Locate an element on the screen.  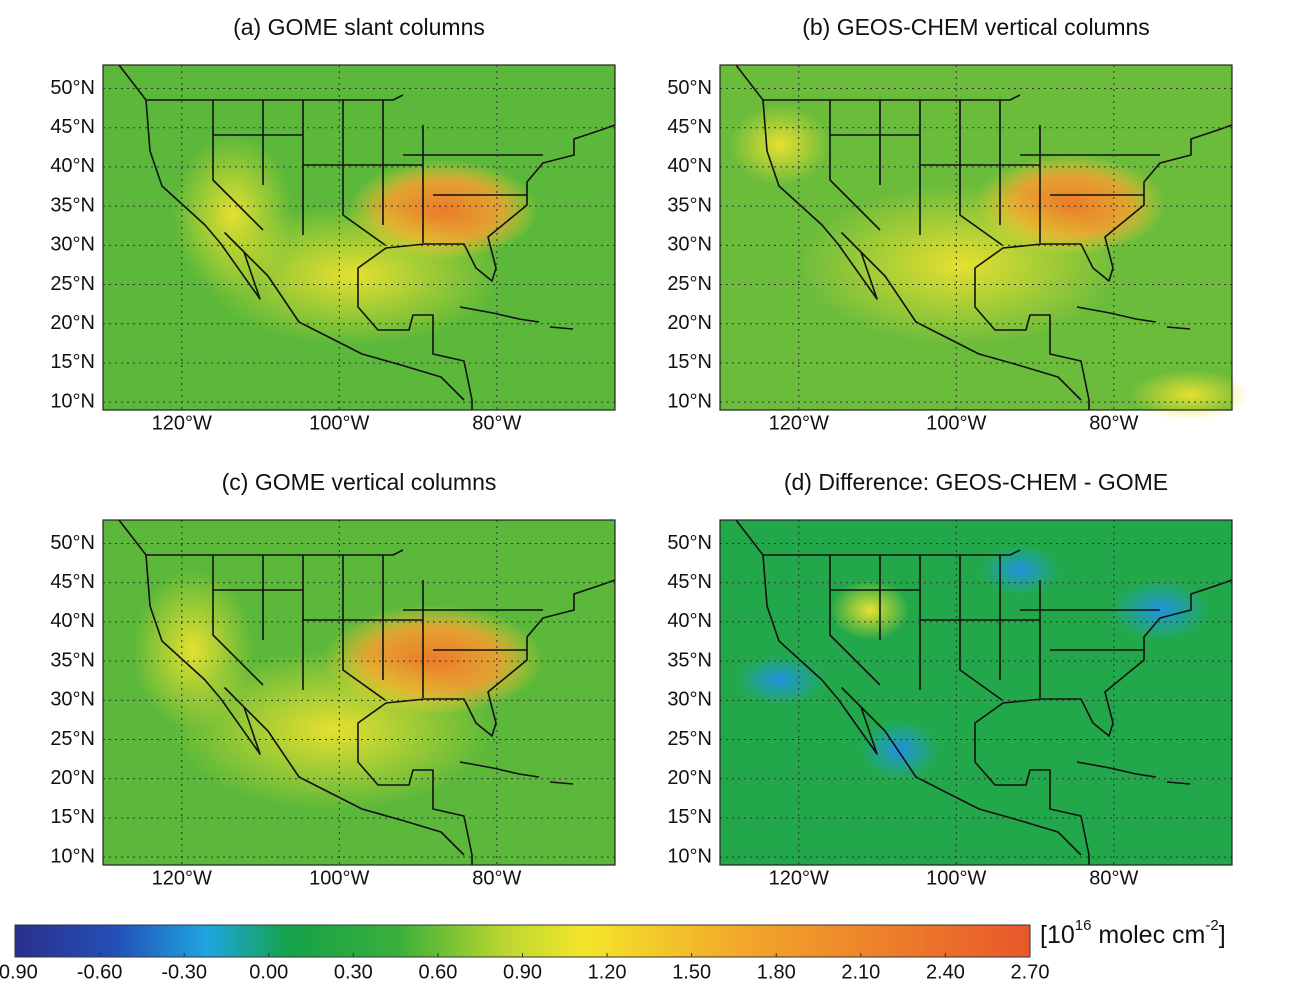
unit-part: -2 is located at coordinates (1211, 925).